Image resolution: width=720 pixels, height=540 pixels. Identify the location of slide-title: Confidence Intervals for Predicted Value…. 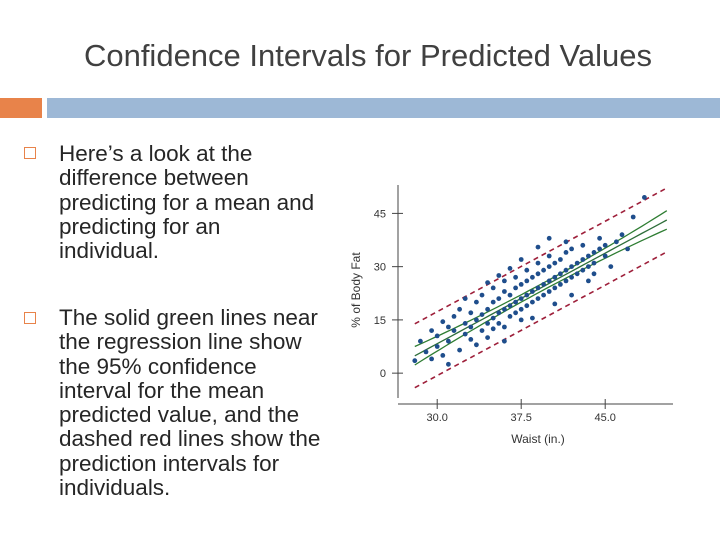
(368, 55).